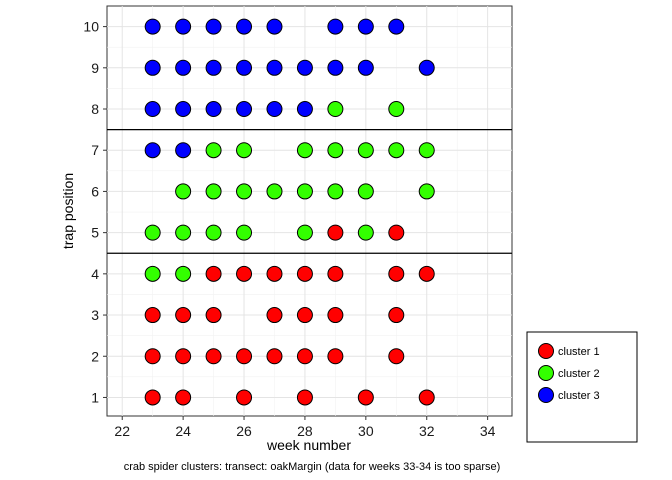 The height and width of the screenshot is (480, 672). I want to click on legend-items: cluster 1 cluster 2 cluster 3, so click(569, 373).